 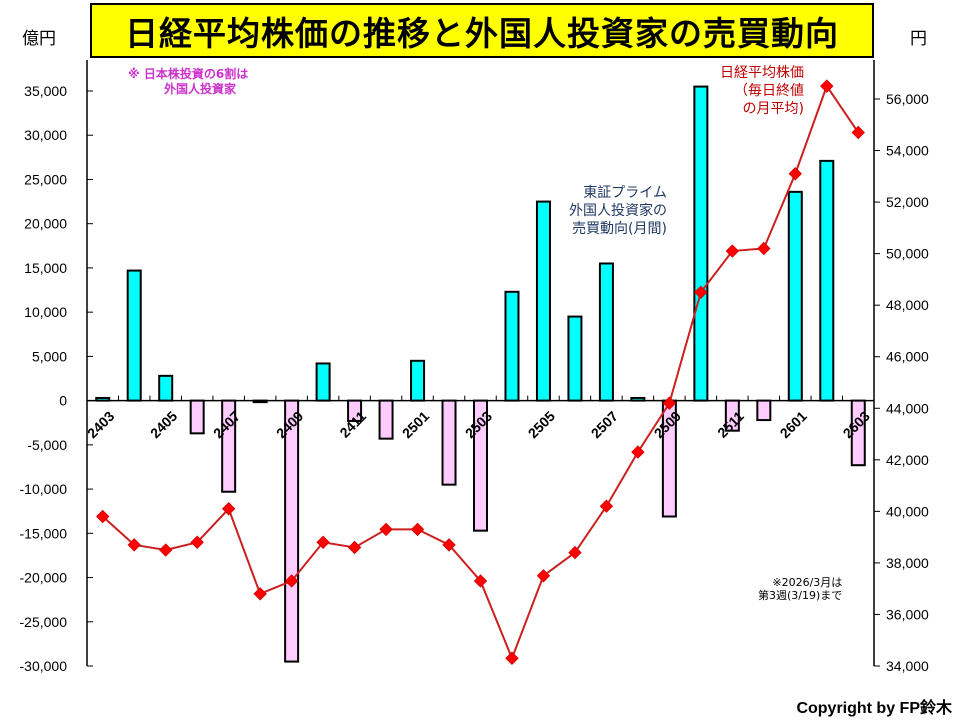 I want to click on right-tick-label: 44,000, so click(x=907, y=408).